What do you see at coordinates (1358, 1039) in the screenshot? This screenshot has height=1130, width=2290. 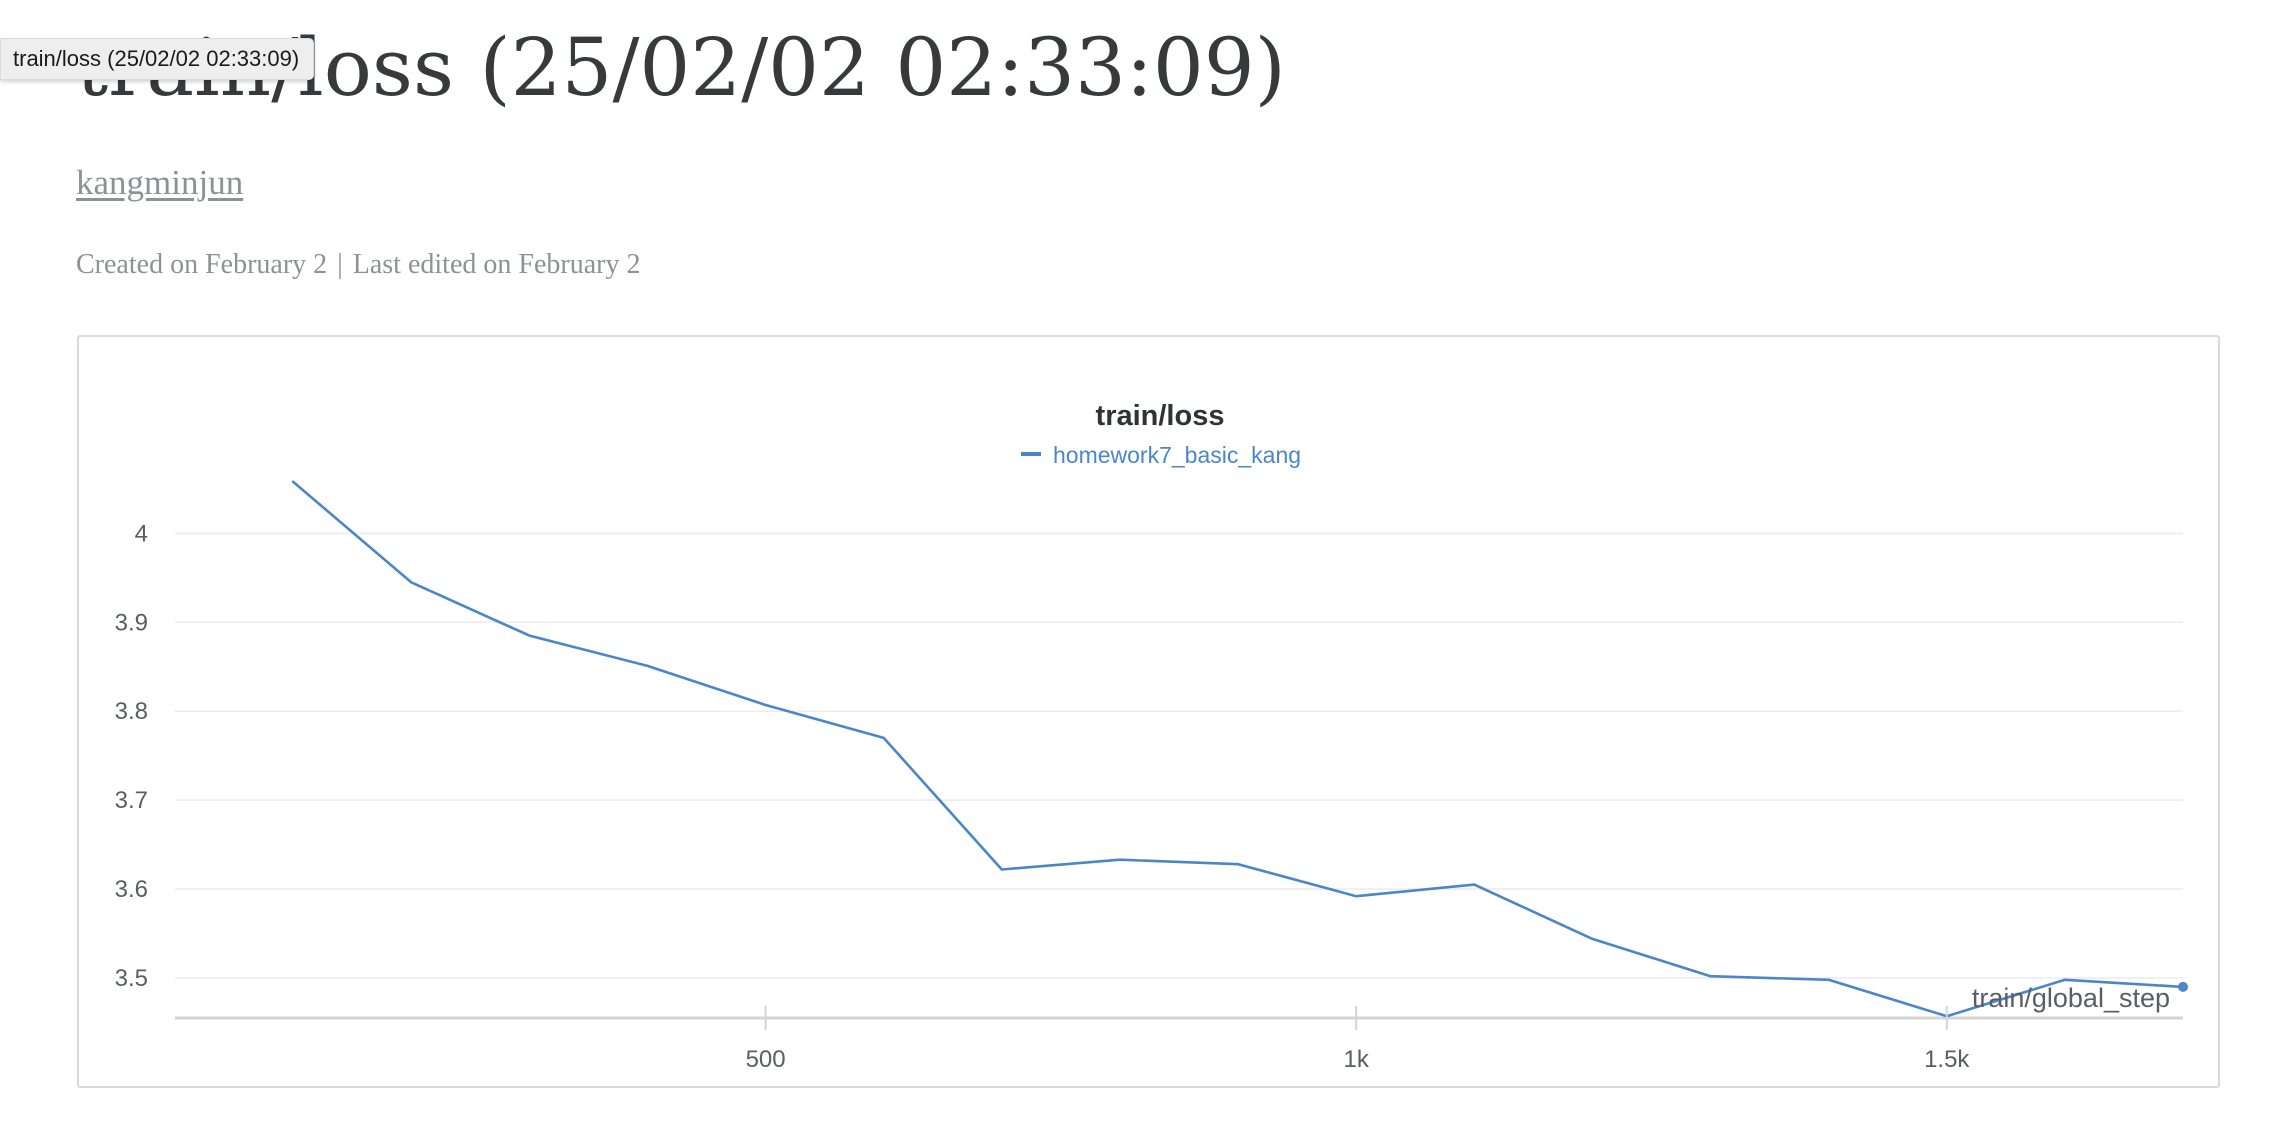 I see `x-ticks: 500 1k 1.5k` at bounding box center [1358, 1039].